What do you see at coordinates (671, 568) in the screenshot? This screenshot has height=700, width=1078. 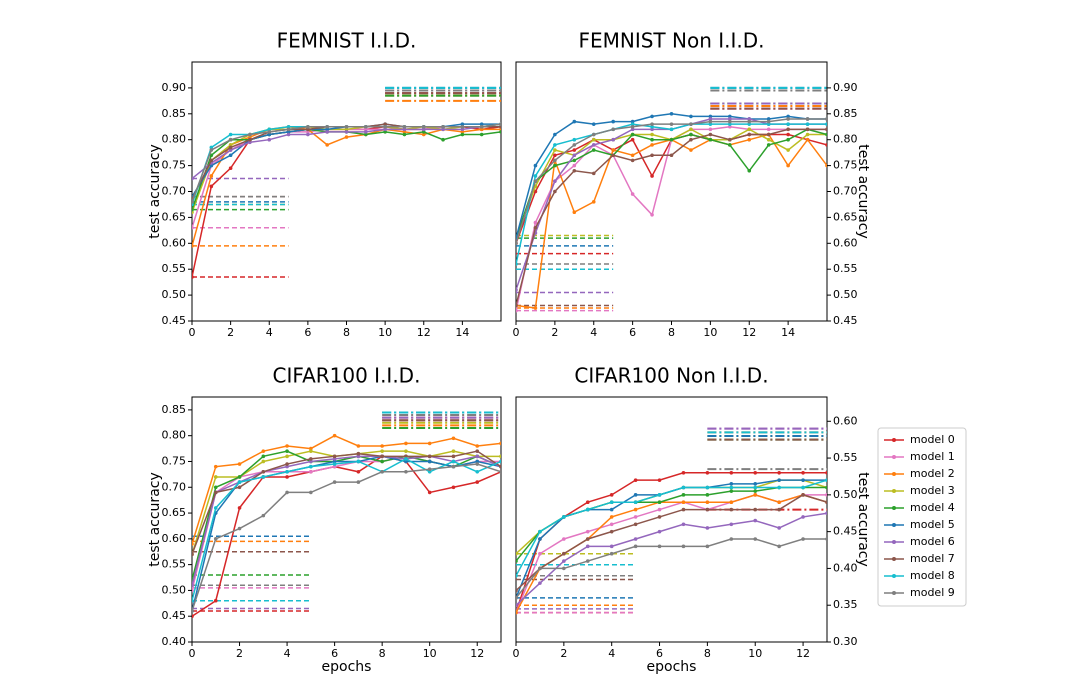 I see `series-line` at bounding box center [671, 568].